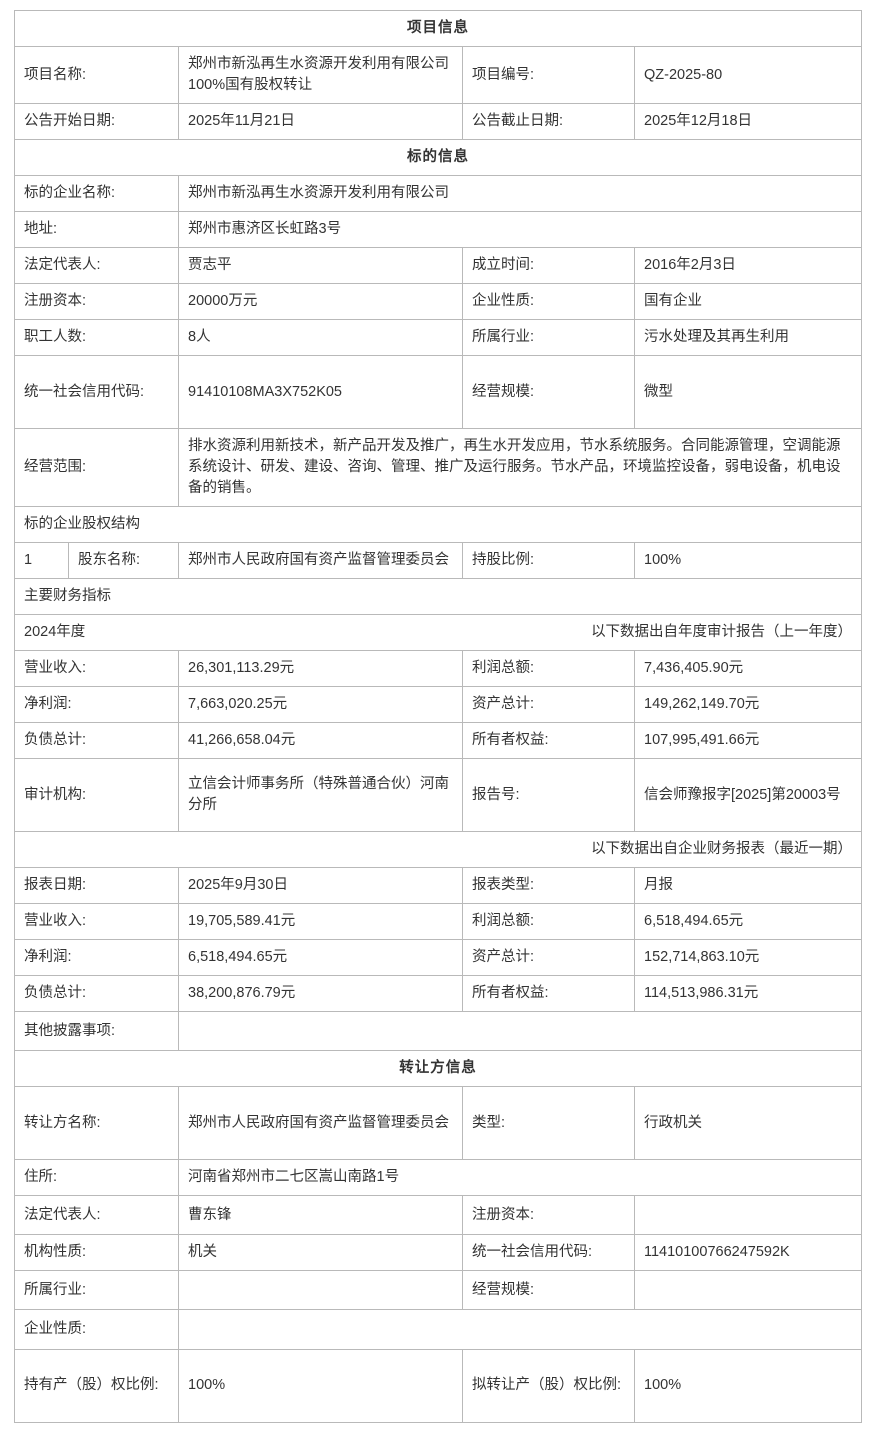 The height and width of the screenshot is (1433, 873). Describe the element at coordinates (548, 302) in the screenshot. I see `target-nature-label: 企业性质:` at that location.